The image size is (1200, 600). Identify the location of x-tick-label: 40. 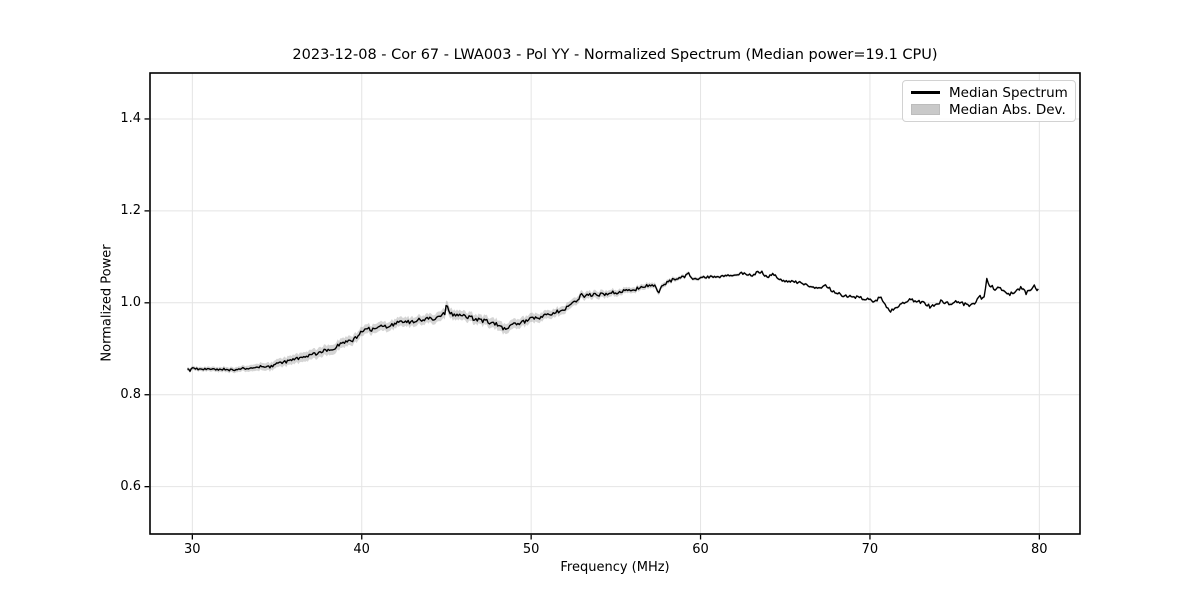
(361, 549).